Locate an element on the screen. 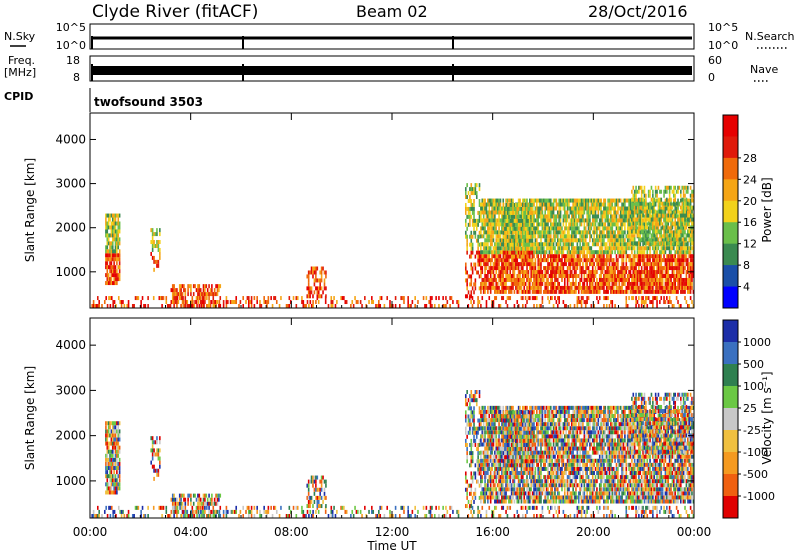 This screenshot has width=800, height=554. colorbar-segment is located at coordinates (730, 168).